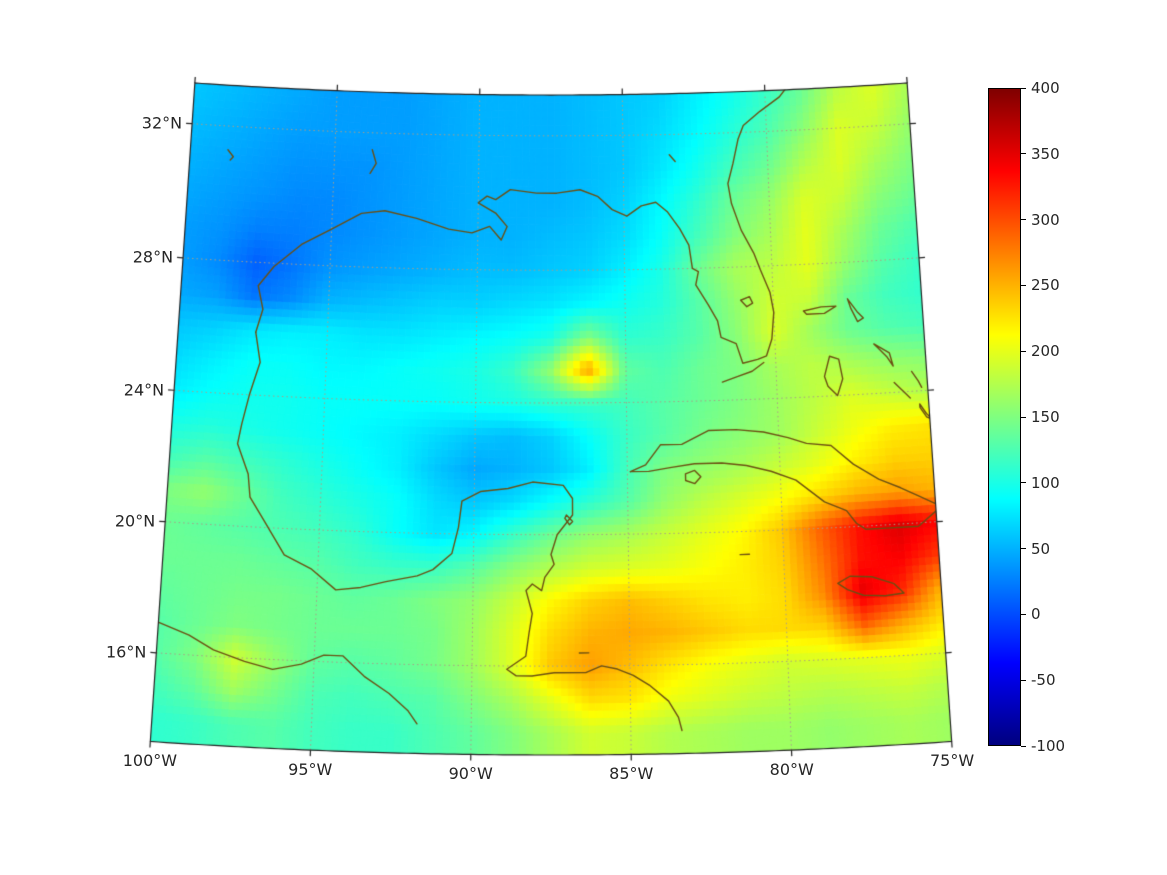 The height and width of the screenshot is (875, 1167). I want to click on colorbar-tick-label: 250, so click(1045, 285).